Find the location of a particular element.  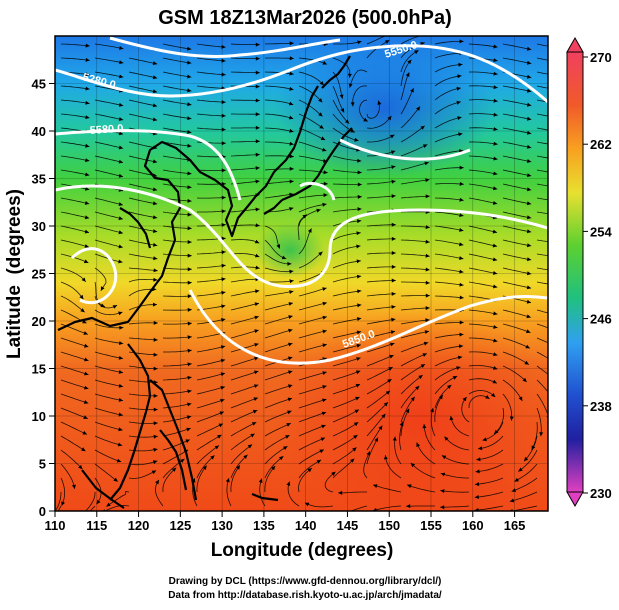

y-tick-label: 15 is located at coordinates (39, 369).